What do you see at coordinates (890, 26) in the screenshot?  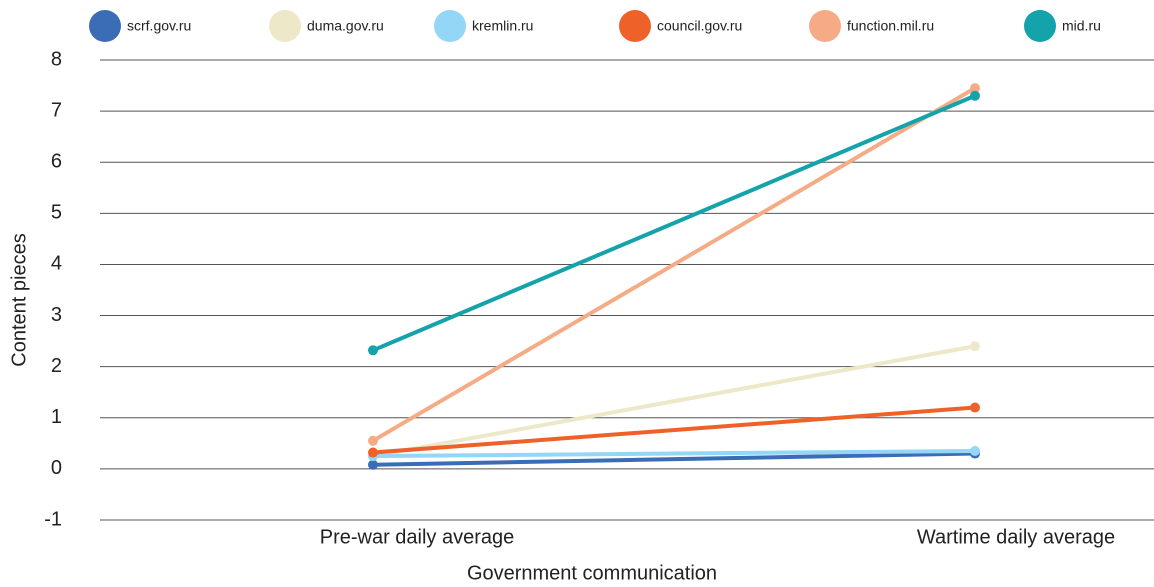 I see `legend-label: function.mil.ru` at bounding box center [890, 26].